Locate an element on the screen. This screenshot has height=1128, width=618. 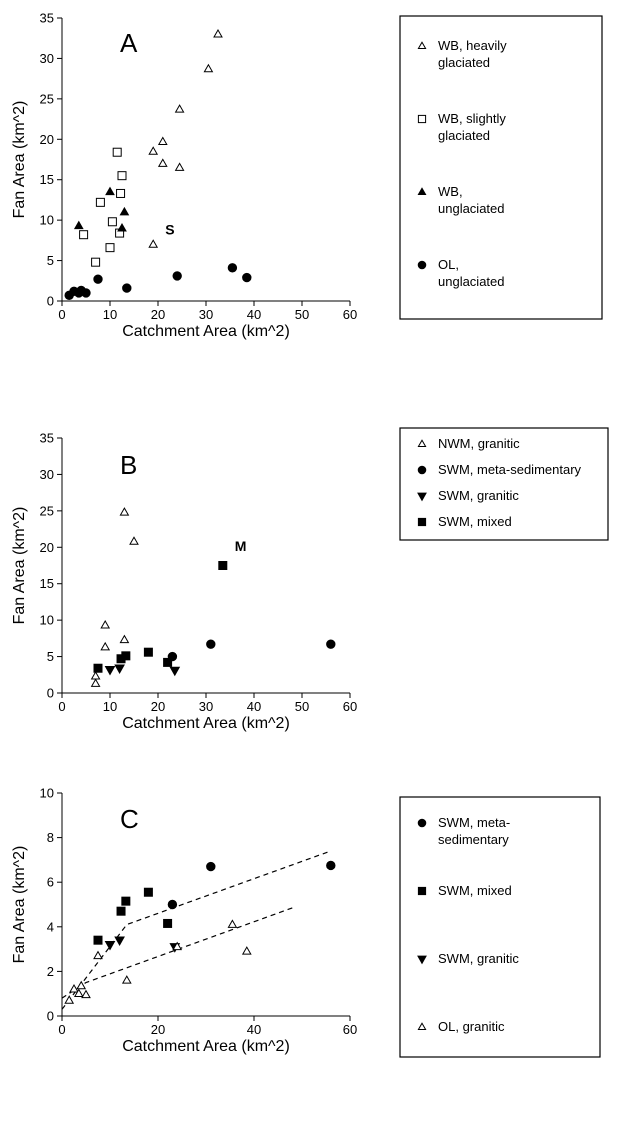
y-tick-label: 35 is located at coordinates (47, 438).